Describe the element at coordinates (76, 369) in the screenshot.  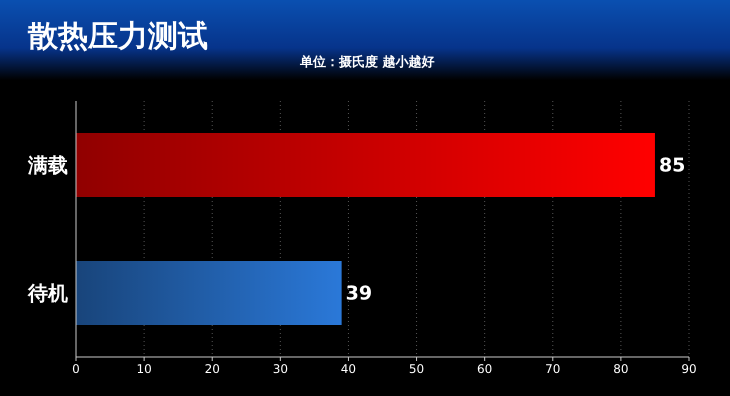
I see `x-tick-label: 0` at that location.